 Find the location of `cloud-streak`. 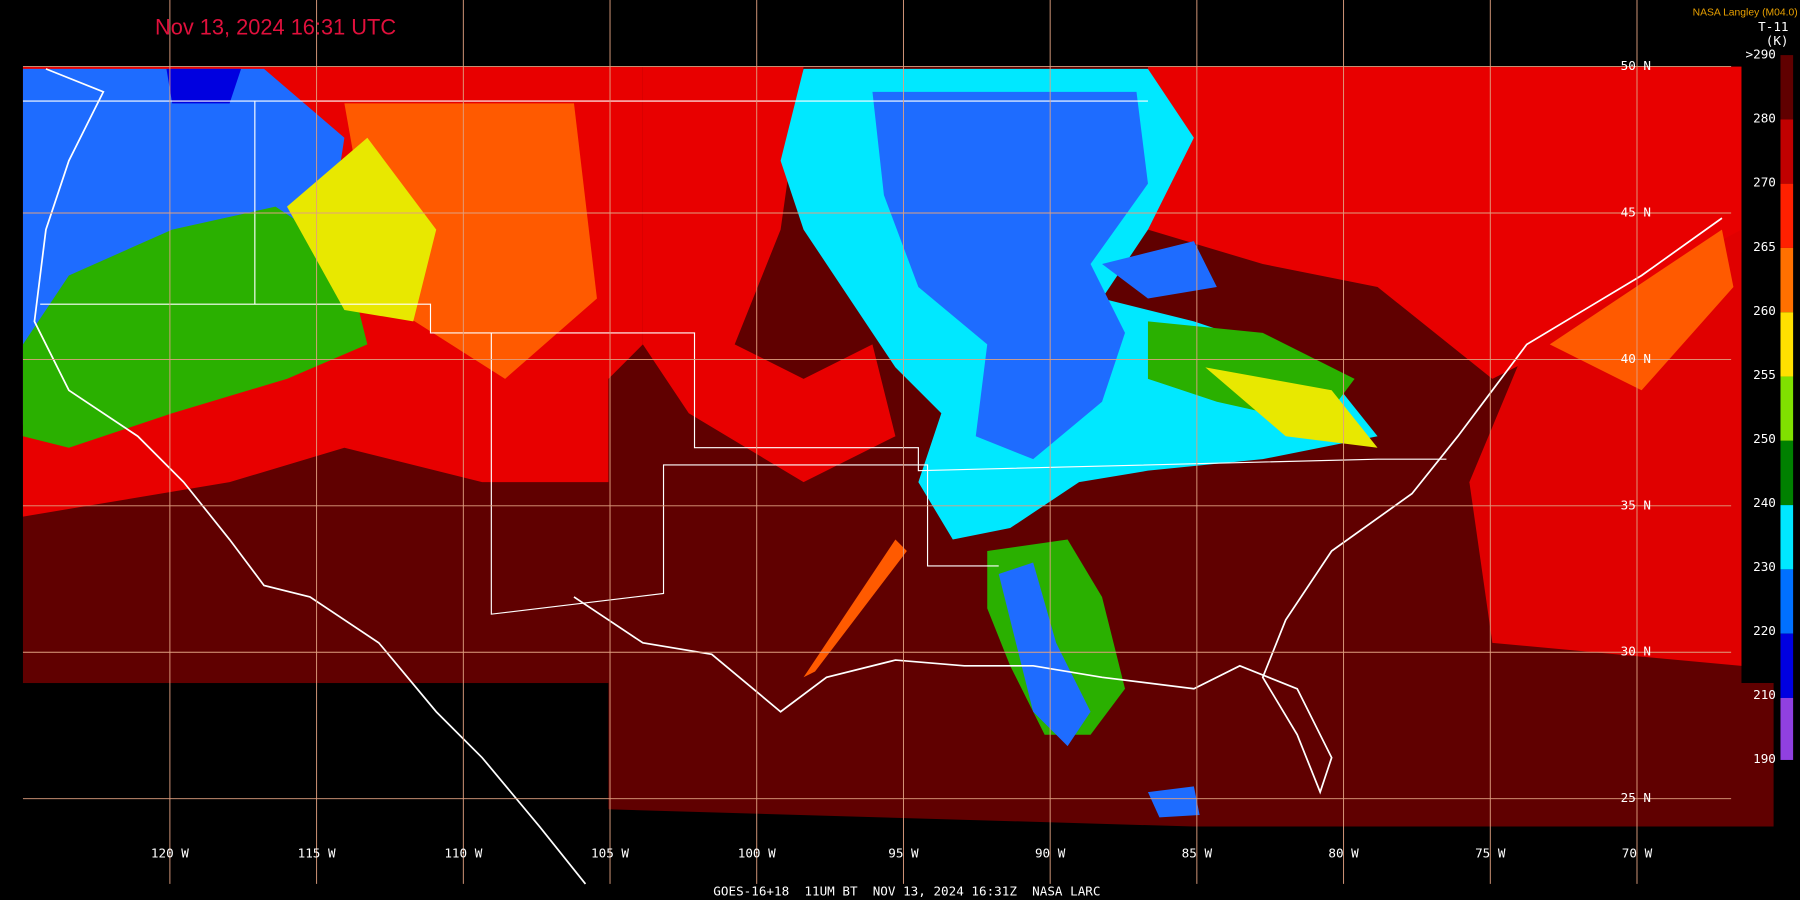

cloud-streak is located at coordinates (855, 608).